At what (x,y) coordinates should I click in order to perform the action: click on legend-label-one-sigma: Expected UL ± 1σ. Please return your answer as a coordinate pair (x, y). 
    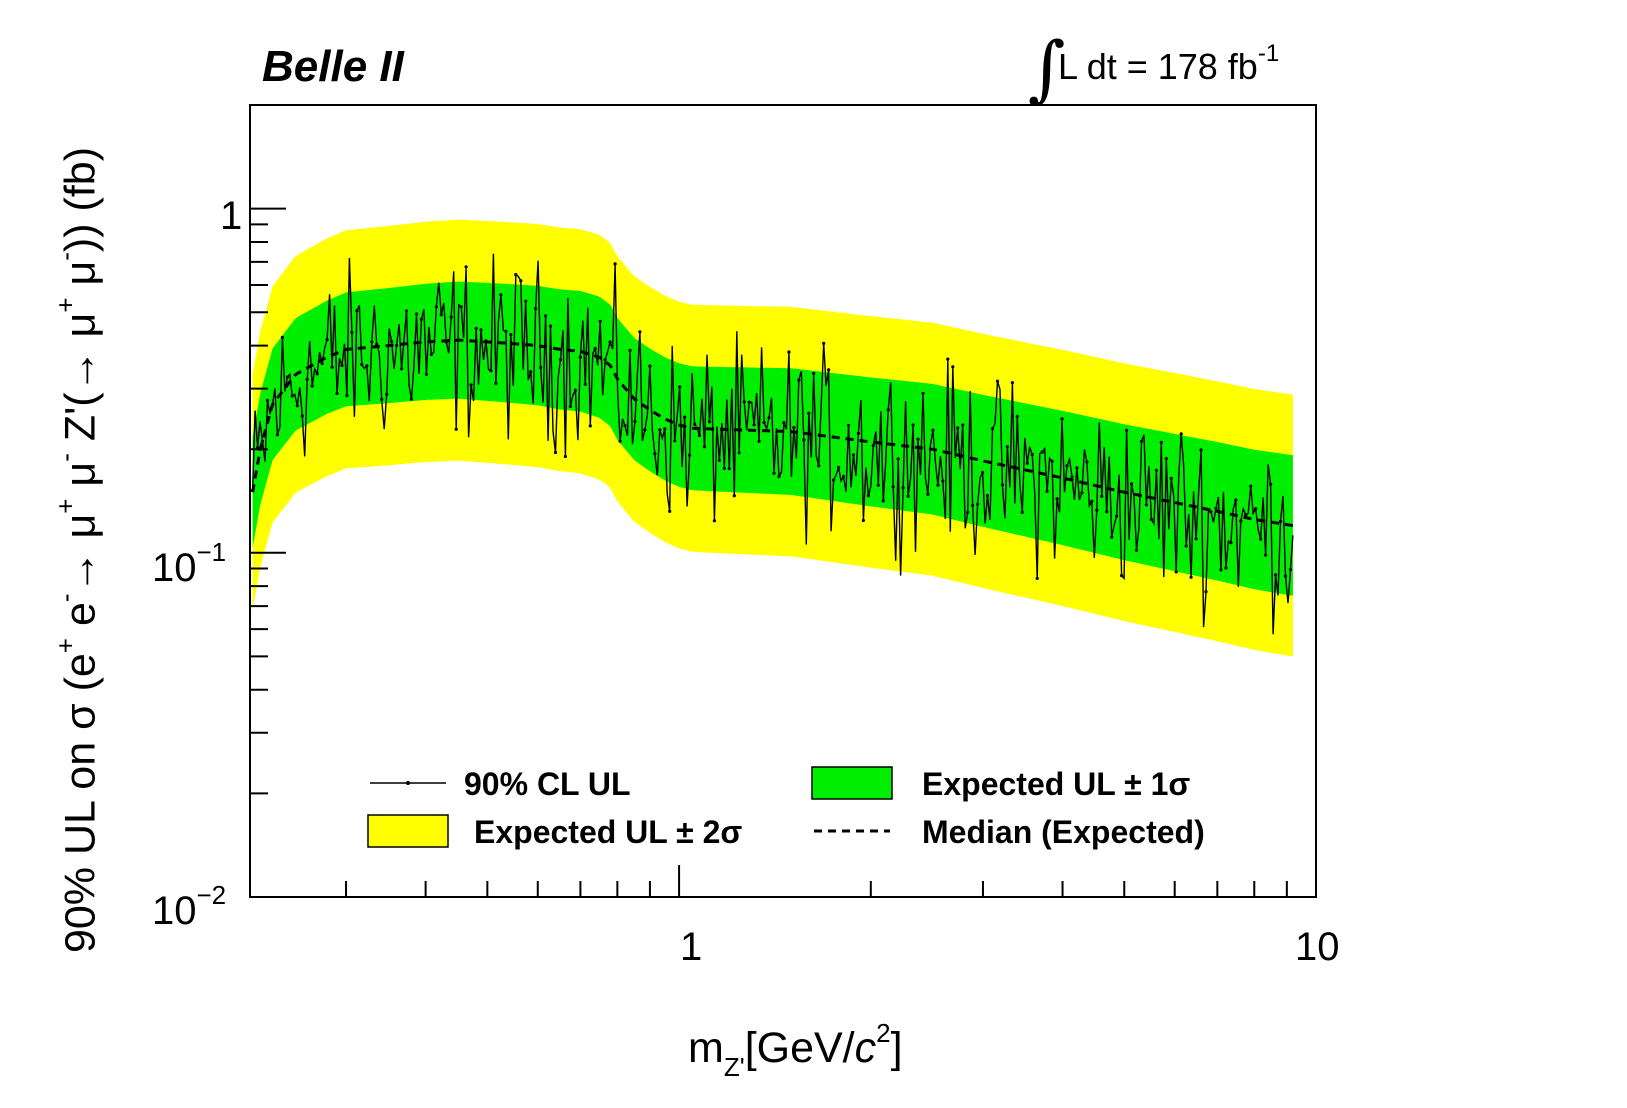
    Looking at the image, I should click on (1056, 784).